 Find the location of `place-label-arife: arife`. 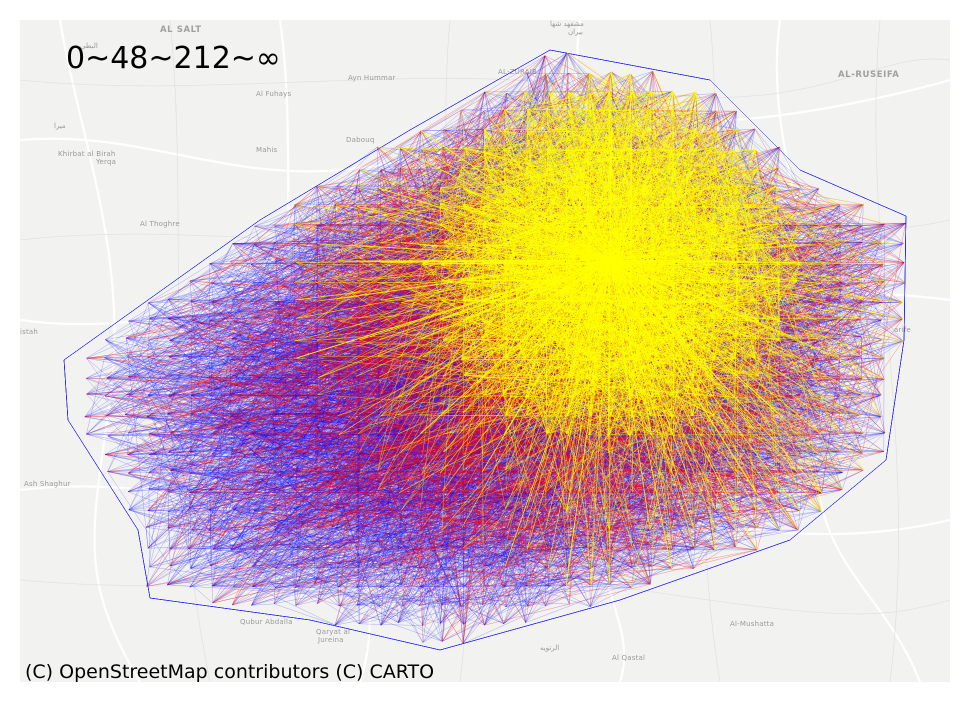

place-label-arife: arife is located at coordinates (902, 330).